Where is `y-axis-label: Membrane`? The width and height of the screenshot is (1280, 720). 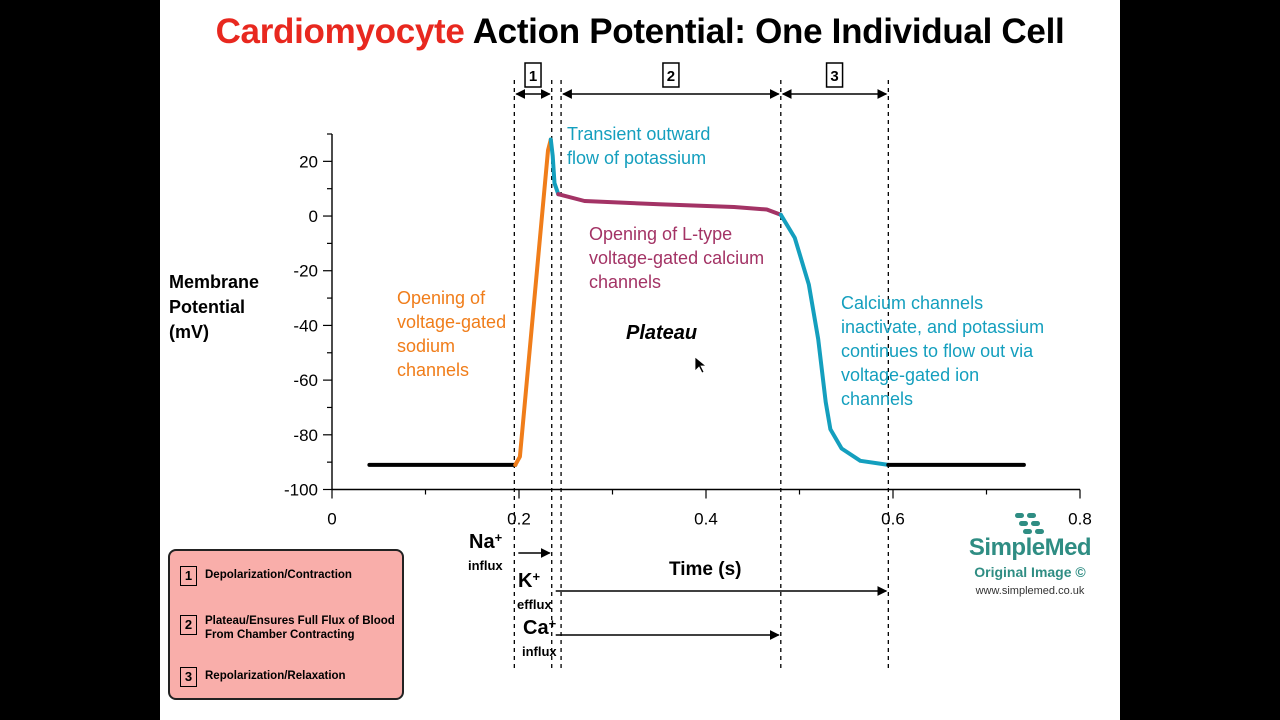 y-axis-label: Membrane is located at coordinates (214, 282).